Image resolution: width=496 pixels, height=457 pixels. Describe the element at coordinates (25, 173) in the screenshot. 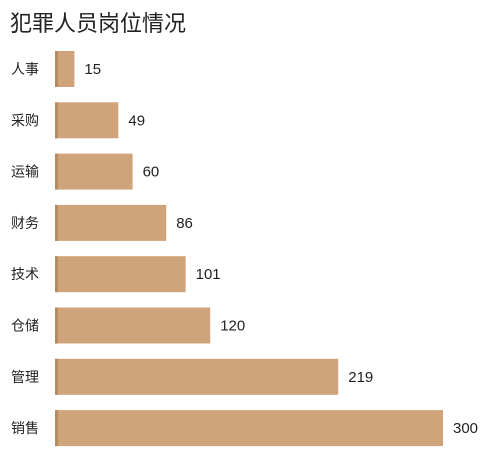

I see `category-label: 运输` at that location.